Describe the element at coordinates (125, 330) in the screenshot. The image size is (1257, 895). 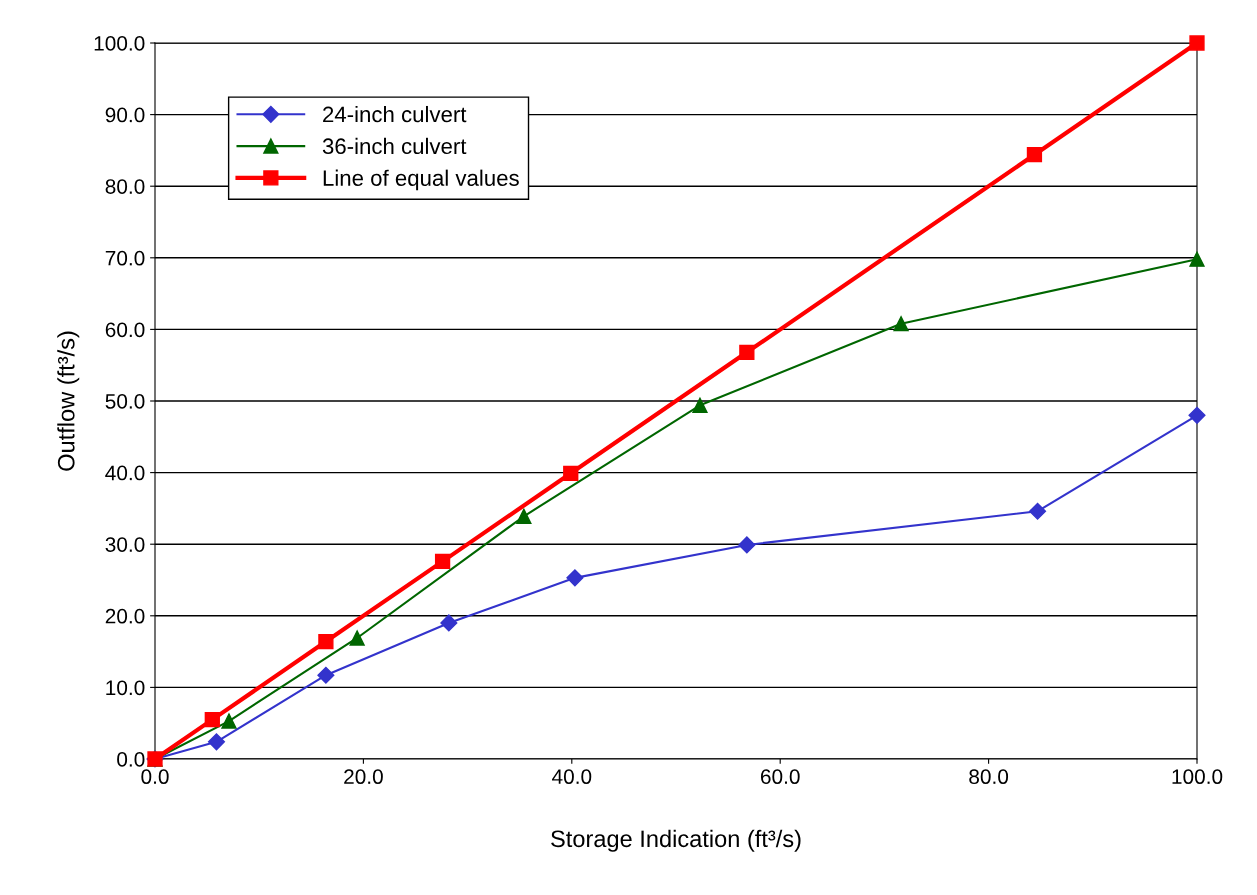
I see `y-tick-label: 60.0` at that location.